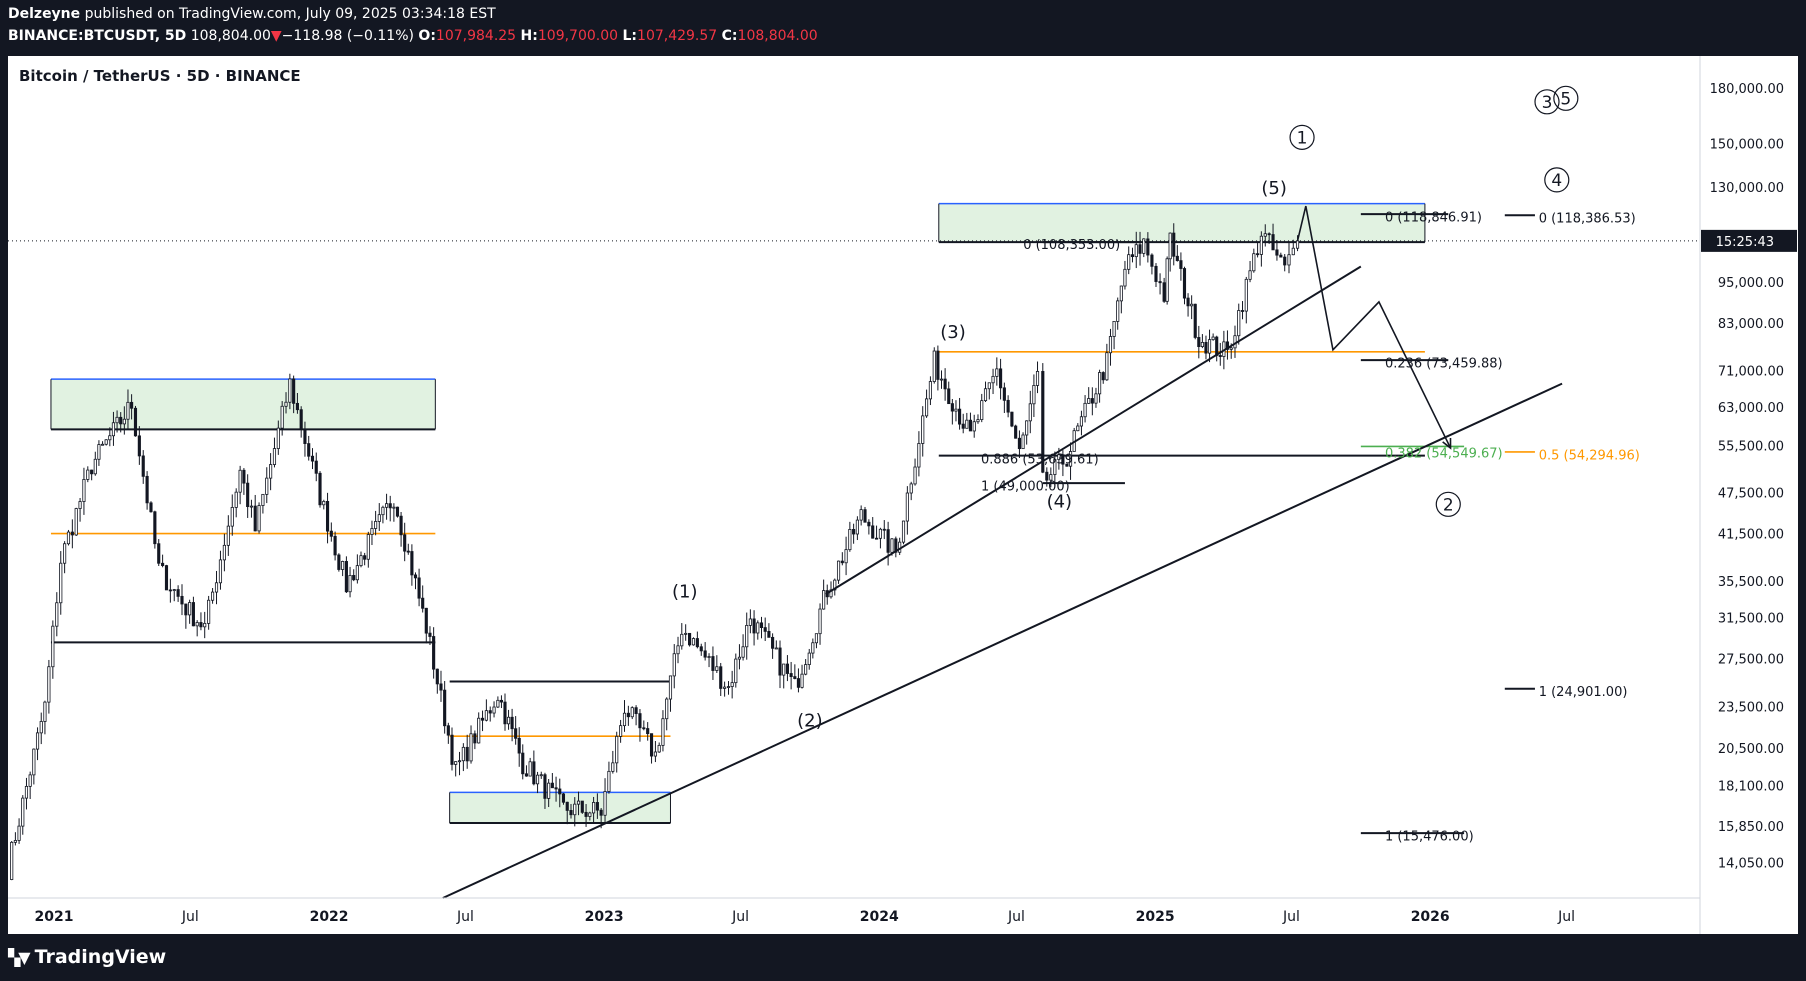  Describe the element at coordinates (243, 404) in the screenshot. I see `zone-box` at that location.